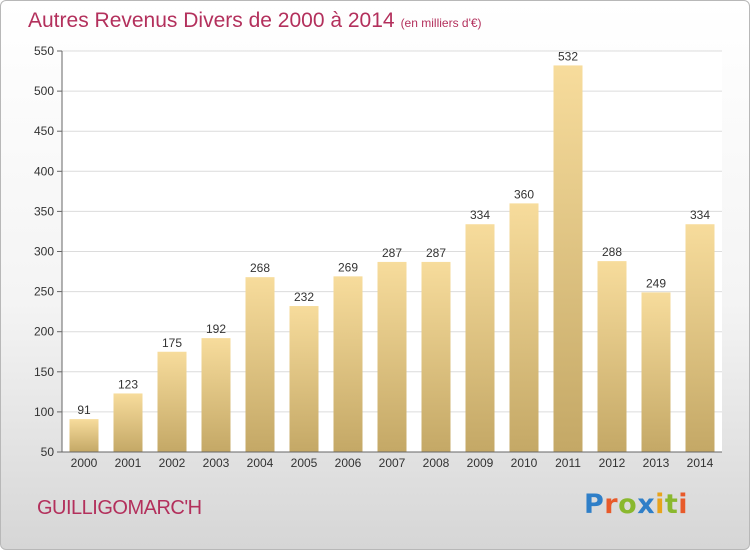  I want to click on x-tick-label: 2006, so click(348, 463).